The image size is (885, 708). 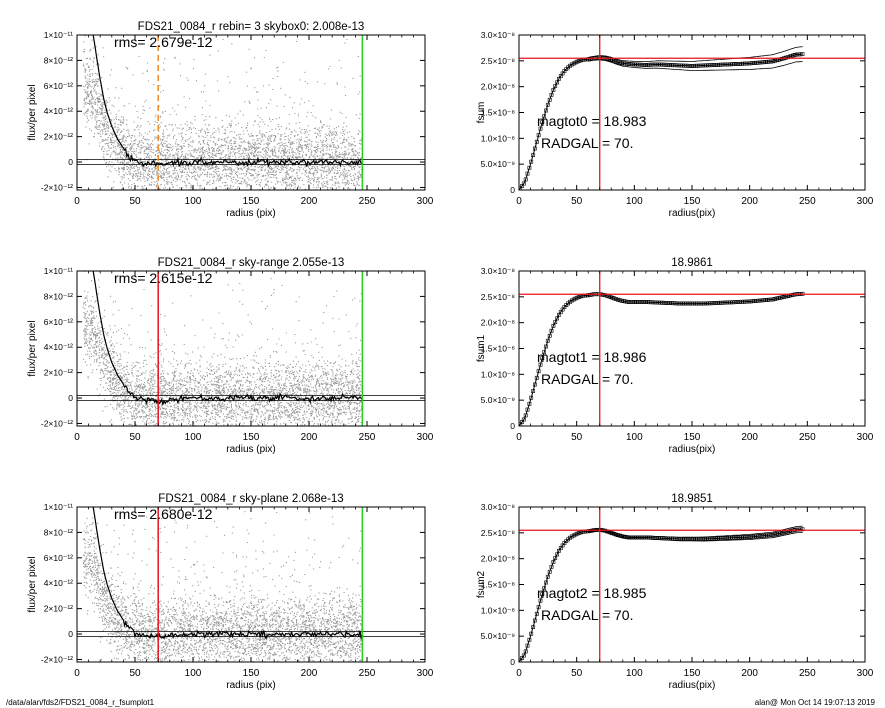 What do you see at coordinates (692, 449) in the screenshot?
I see `right-2-x-axis-label: radius(pix)` at bounding box center [692, 449].